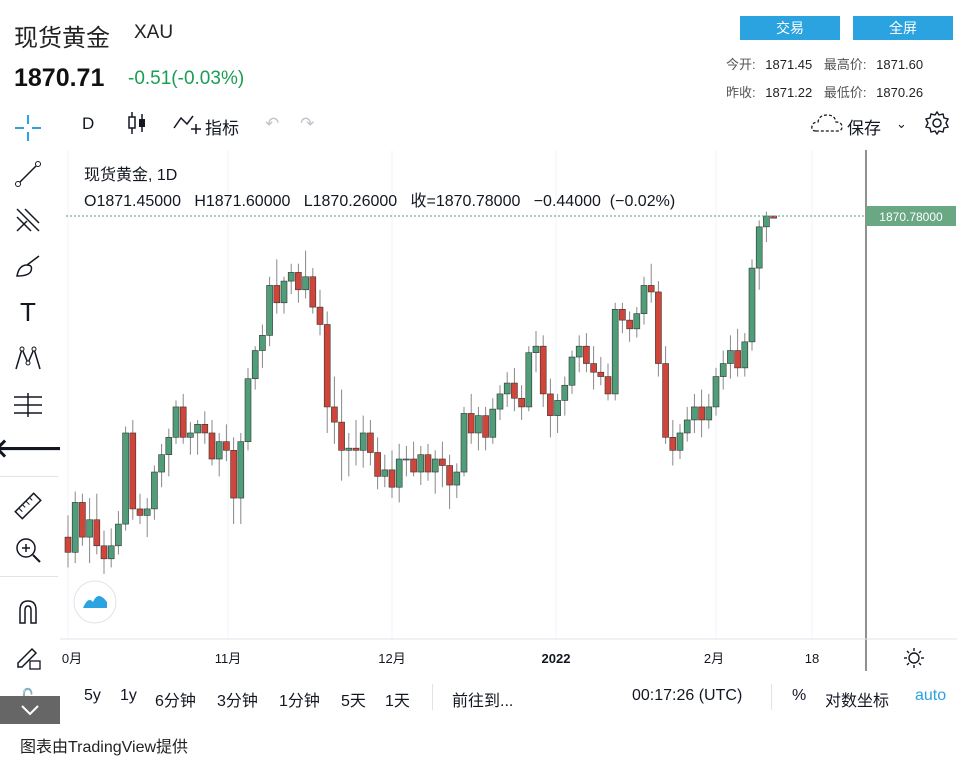 This screenshot has width=957, height=759. What do you see at coordinates (187, 125) in the screenshot?
I see `indicators-icon` at bounding box center [187, 125].